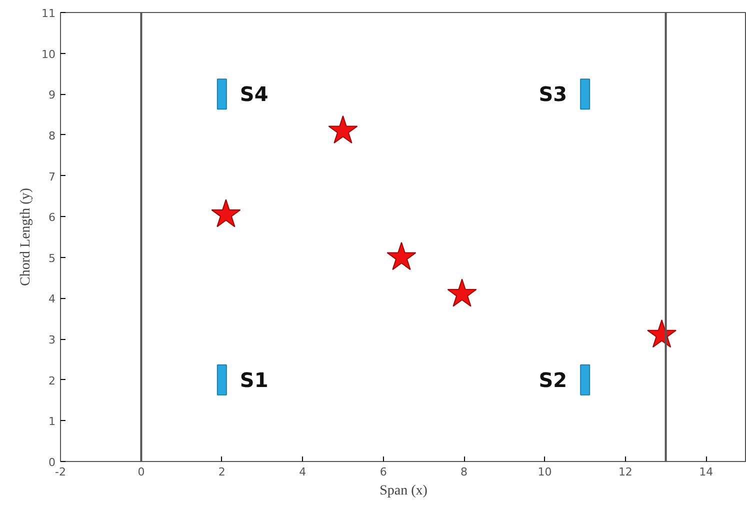 Image resolution: width=746 pixels, height=521 pixels. Describe the element at coordinates (553, 380) in the screenshot. I see `series-label: S2` at that location.